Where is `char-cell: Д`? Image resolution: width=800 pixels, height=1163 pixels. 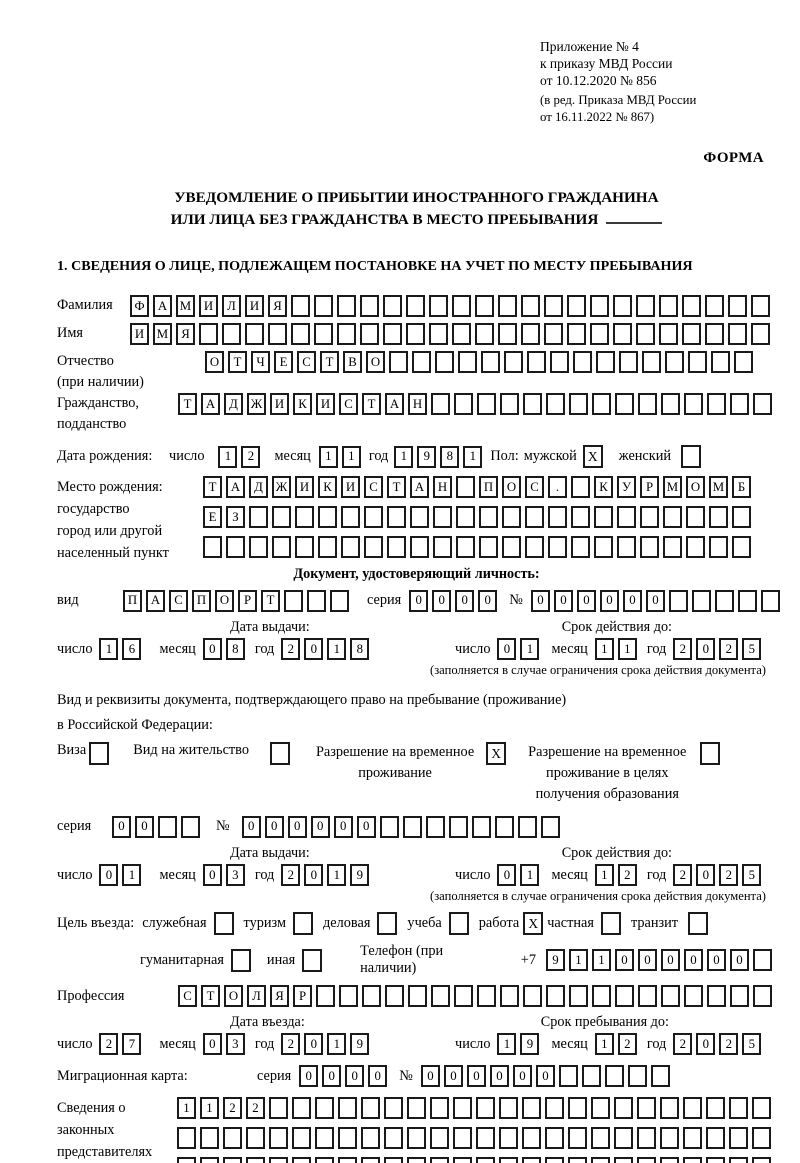 char-cell: Д is located at coordinates (233, 404).